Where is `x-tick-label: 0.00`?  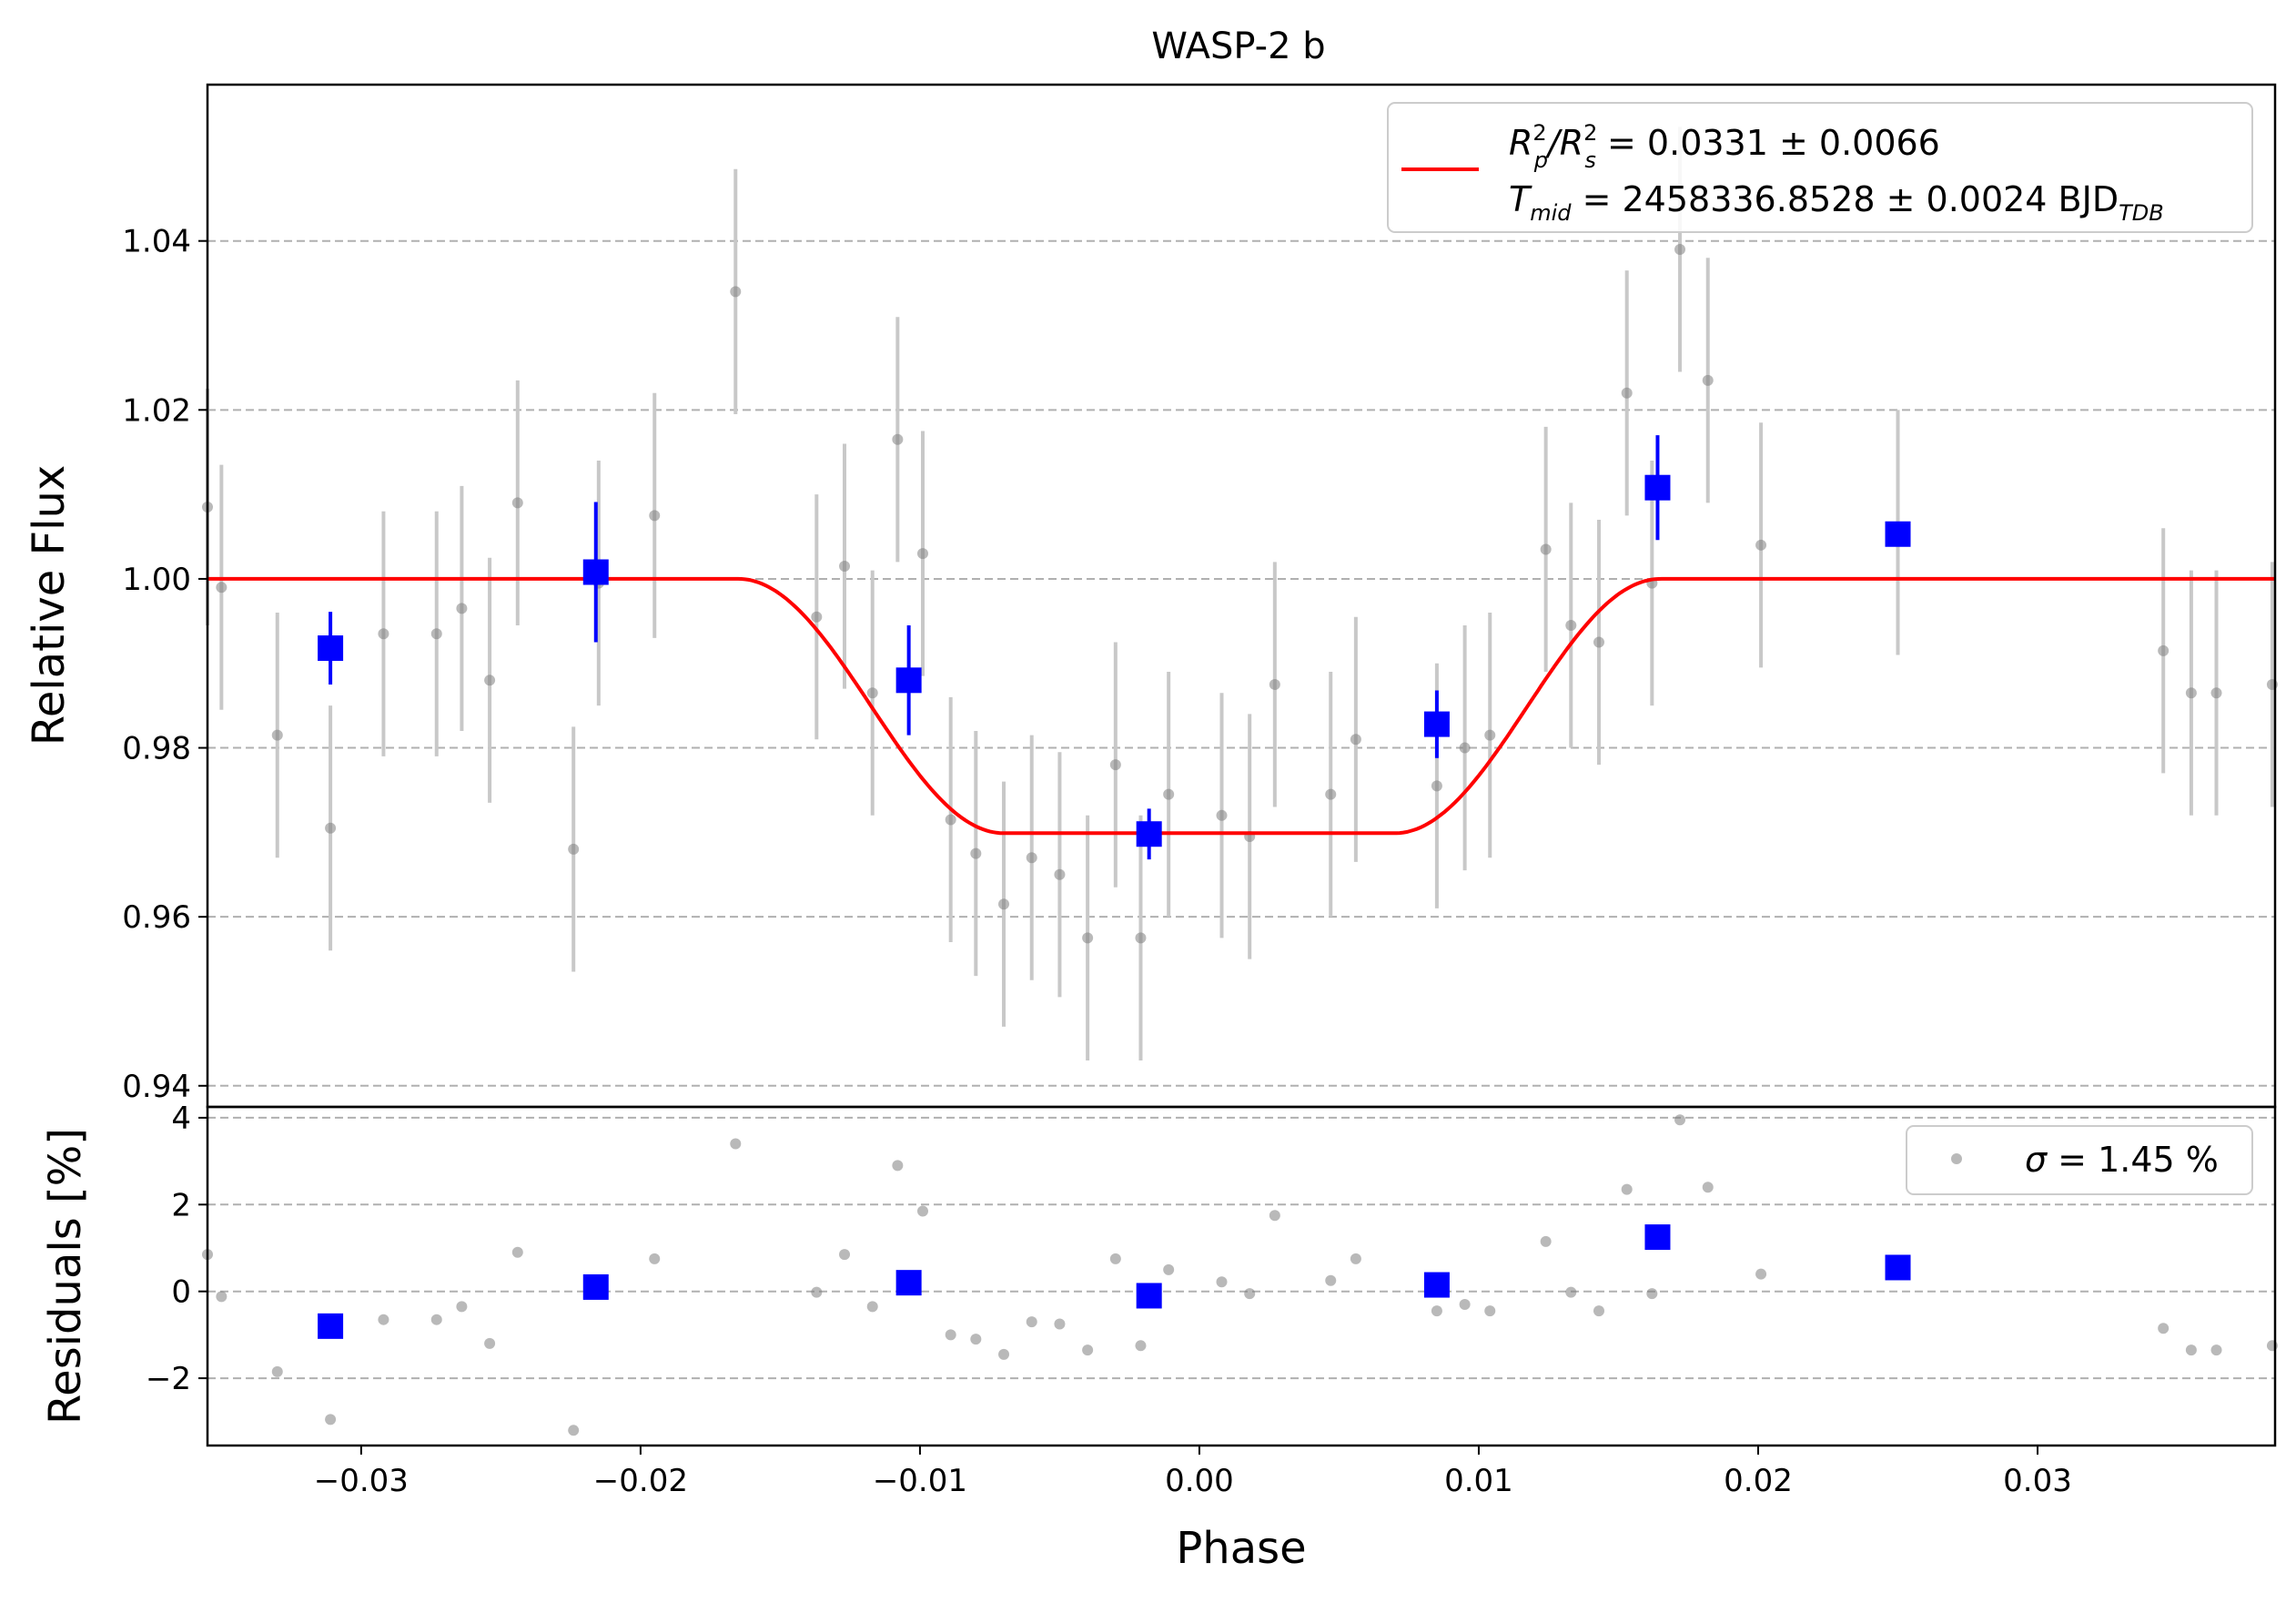 x-tick-label: 0.00 is located at coordinates (1200, 1481).